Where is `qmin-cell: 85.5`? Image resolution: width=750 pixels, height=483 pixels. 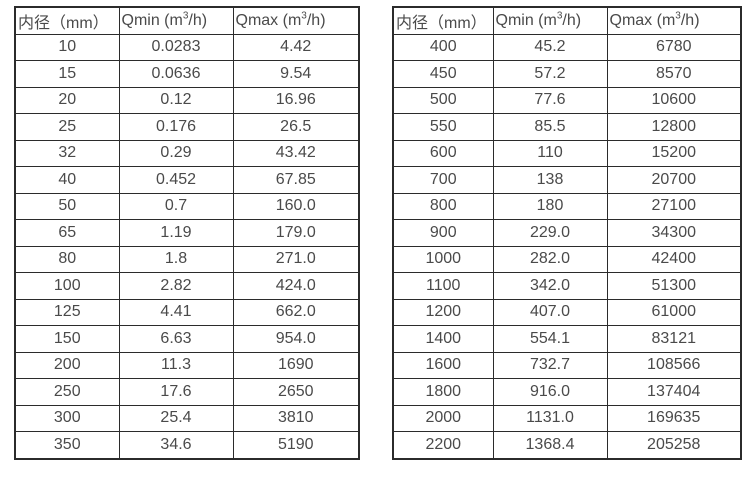
qmin-cell: 85.5 is located at coordinates (550, 127).